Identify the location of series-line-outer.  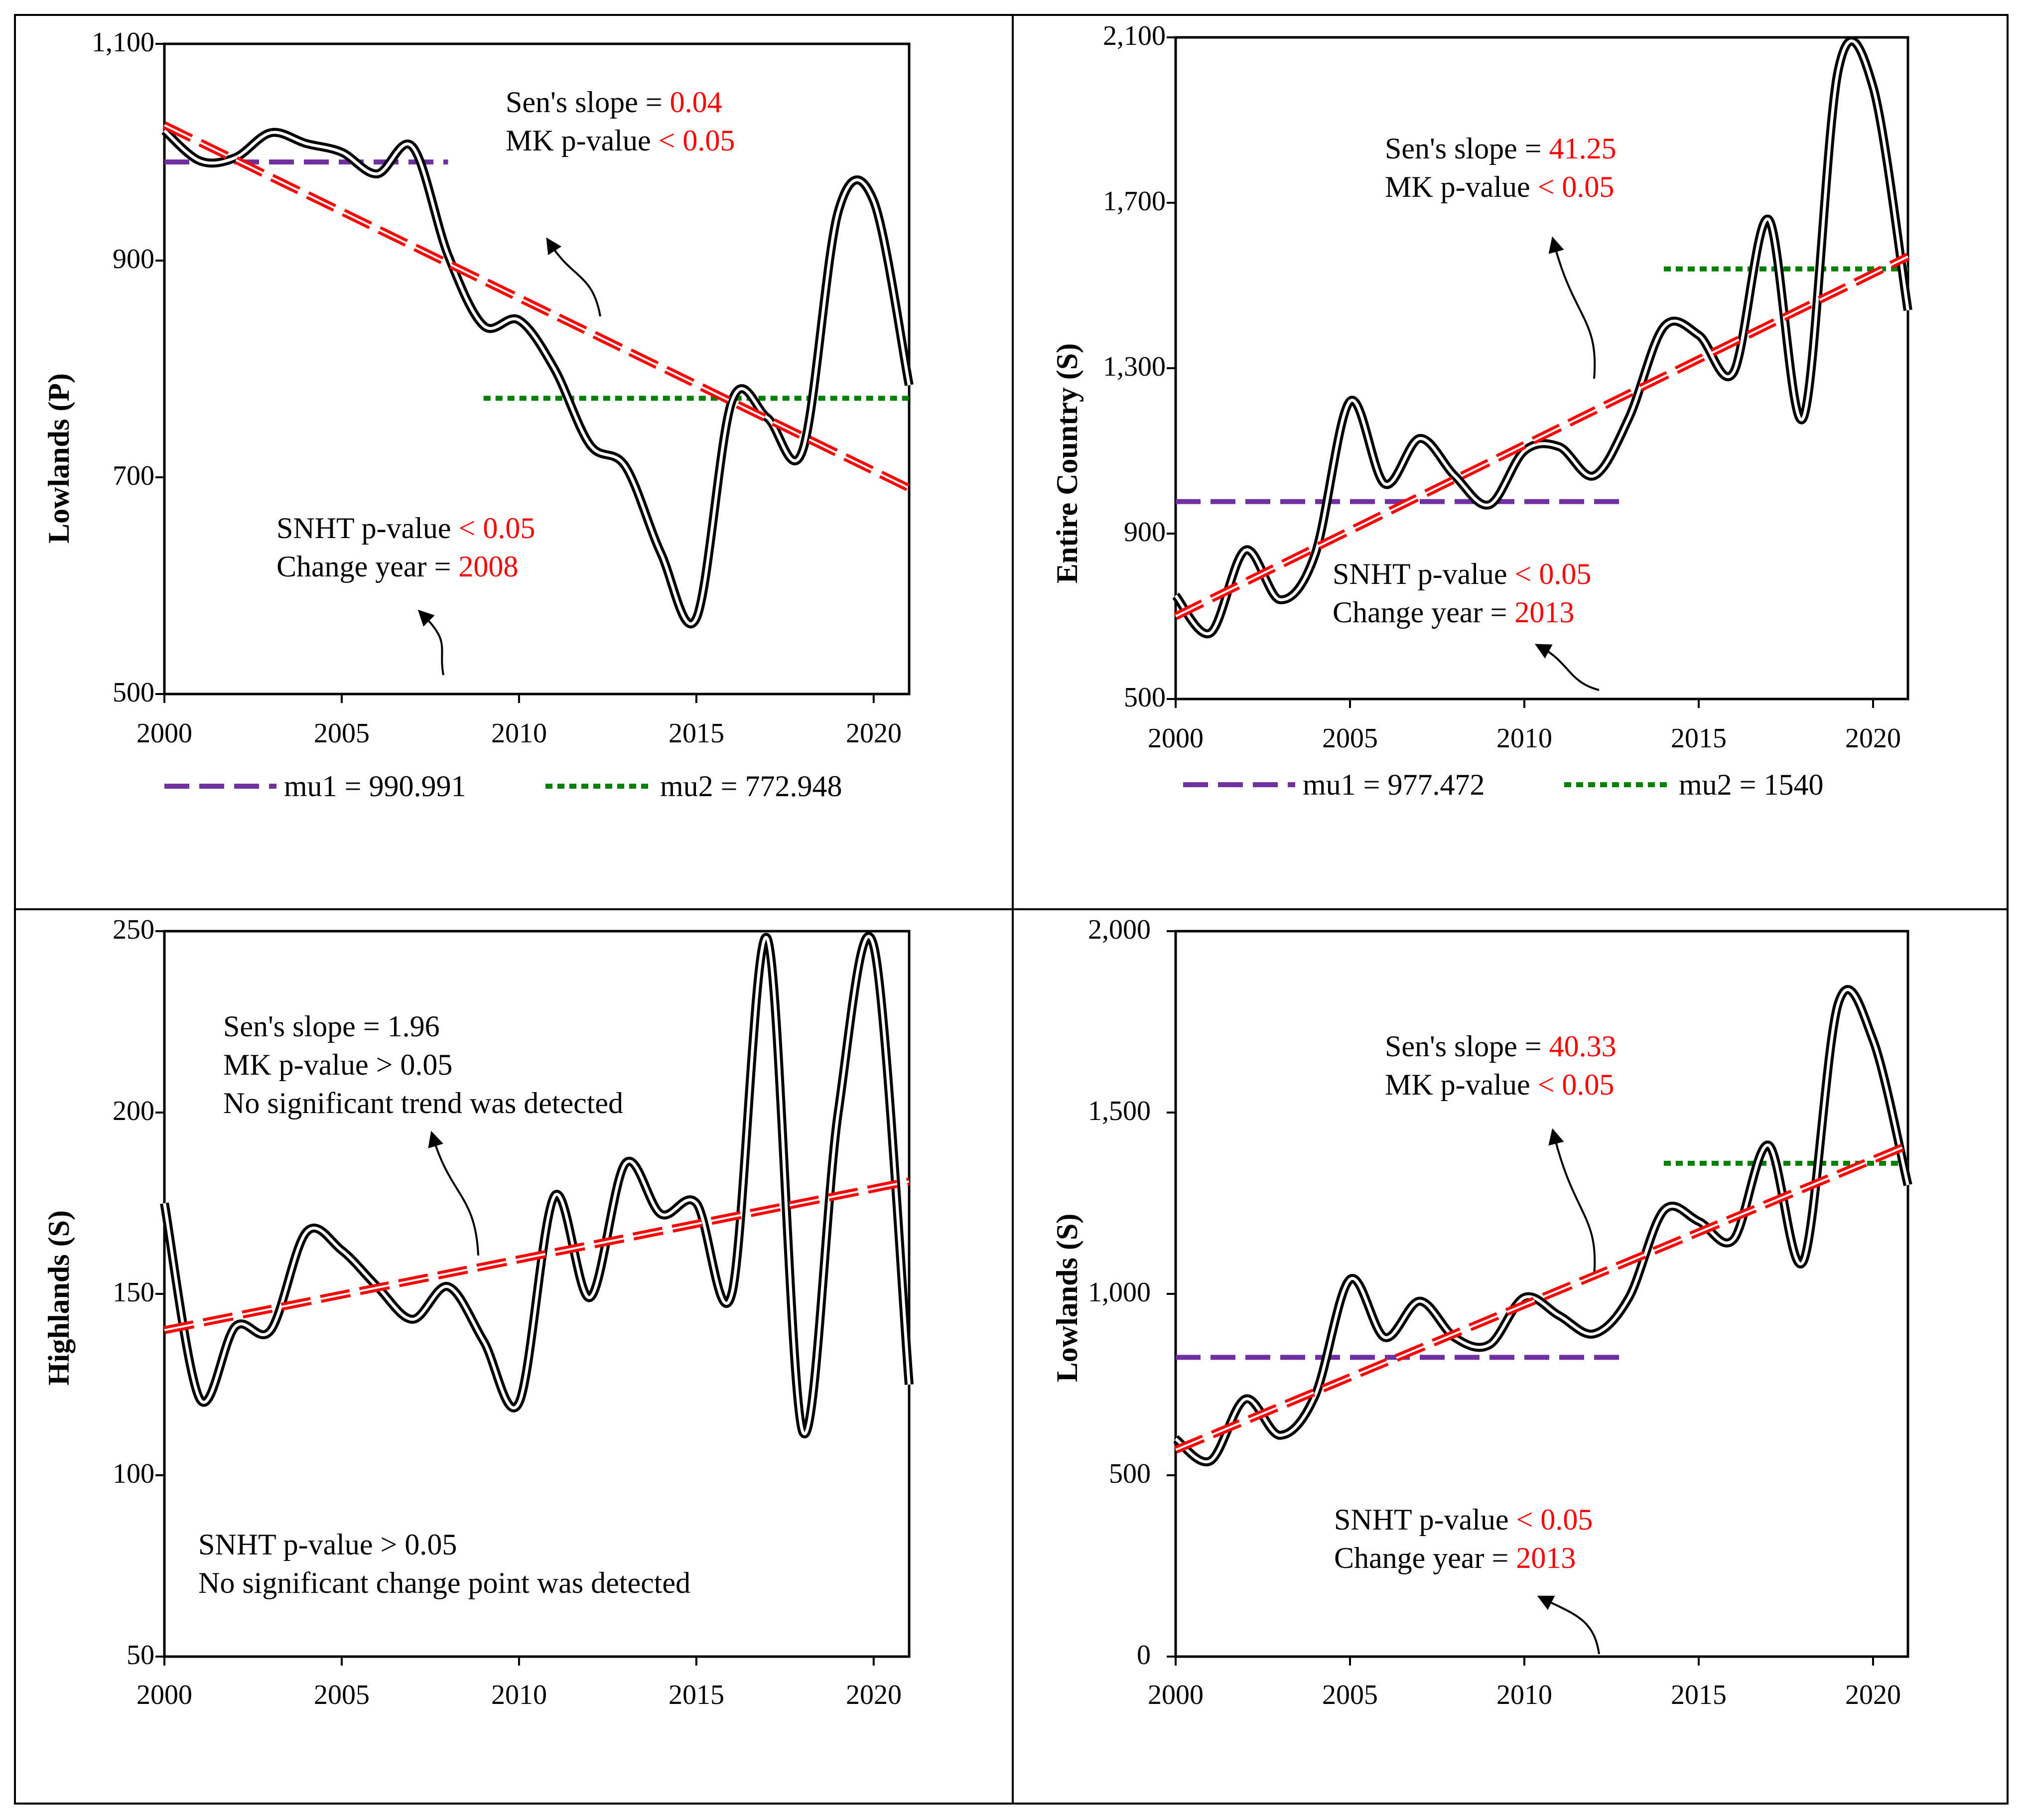
(1542, 337).